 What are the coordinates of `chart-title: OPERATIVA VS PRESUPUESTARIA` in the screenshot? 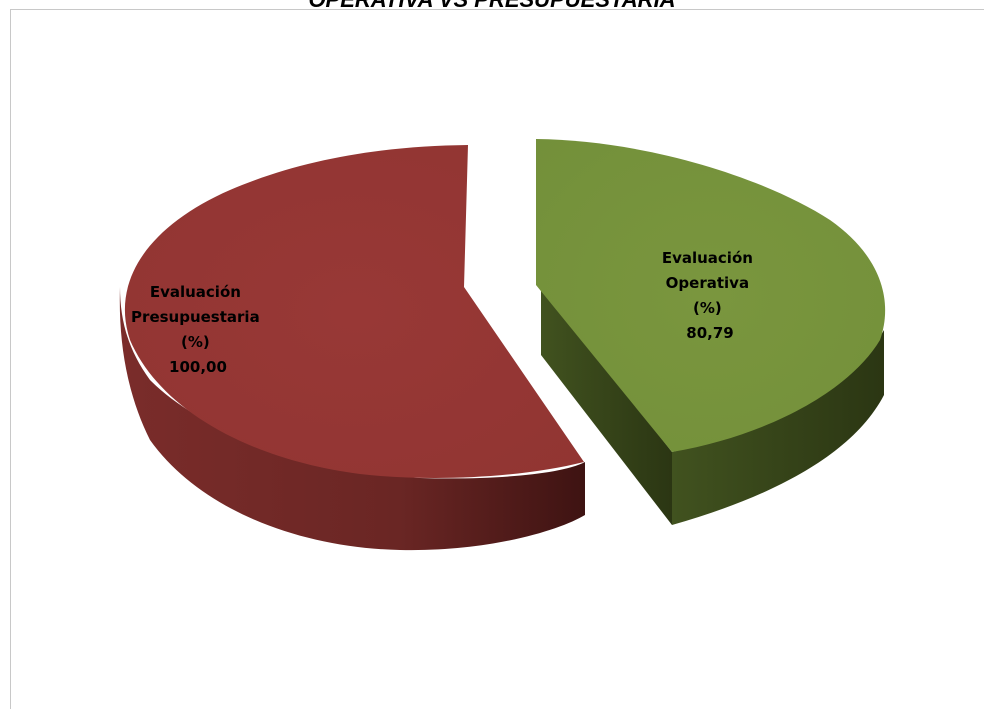 It's located at (492, 6).